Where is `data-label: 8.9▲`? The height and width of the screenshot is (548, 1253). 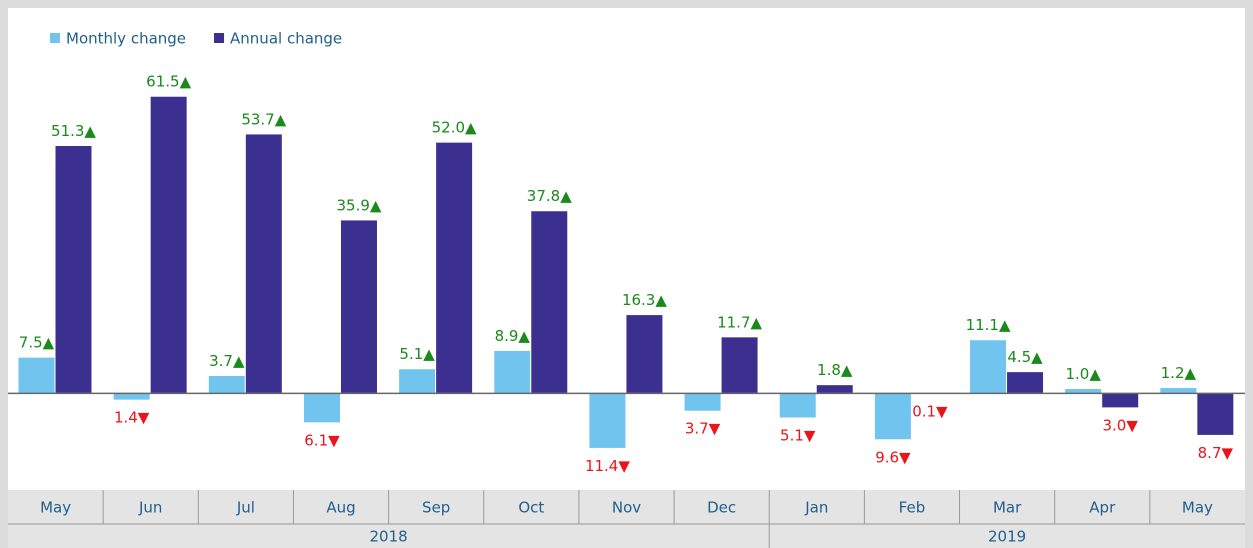 data-label: 8.9▲ is located at coordinates (513, 336).